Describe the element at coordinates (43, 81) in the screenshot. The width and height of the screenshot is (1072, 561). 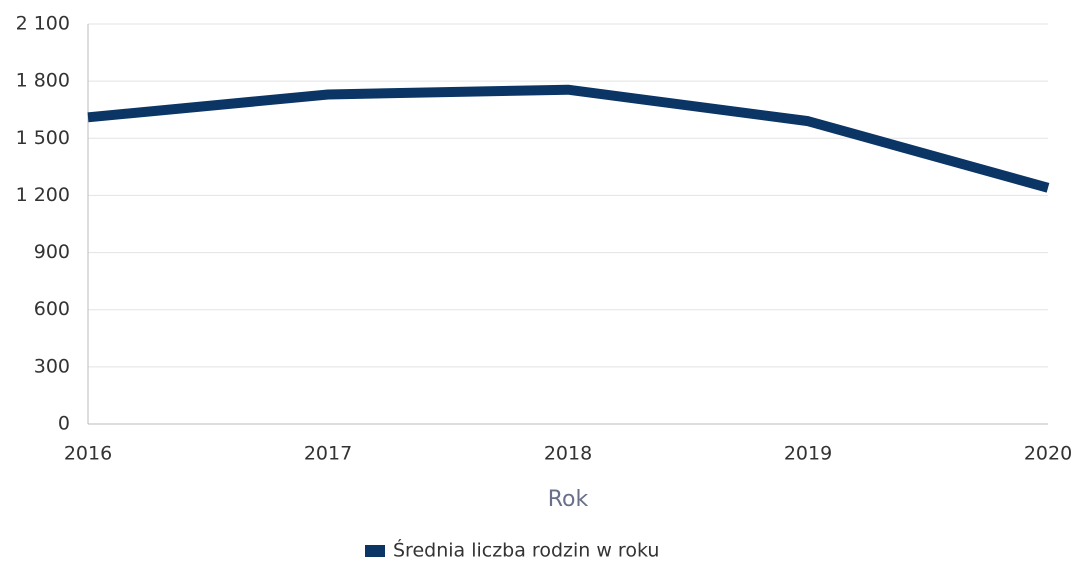
I see `y-tick-label: 1 800` at that location.